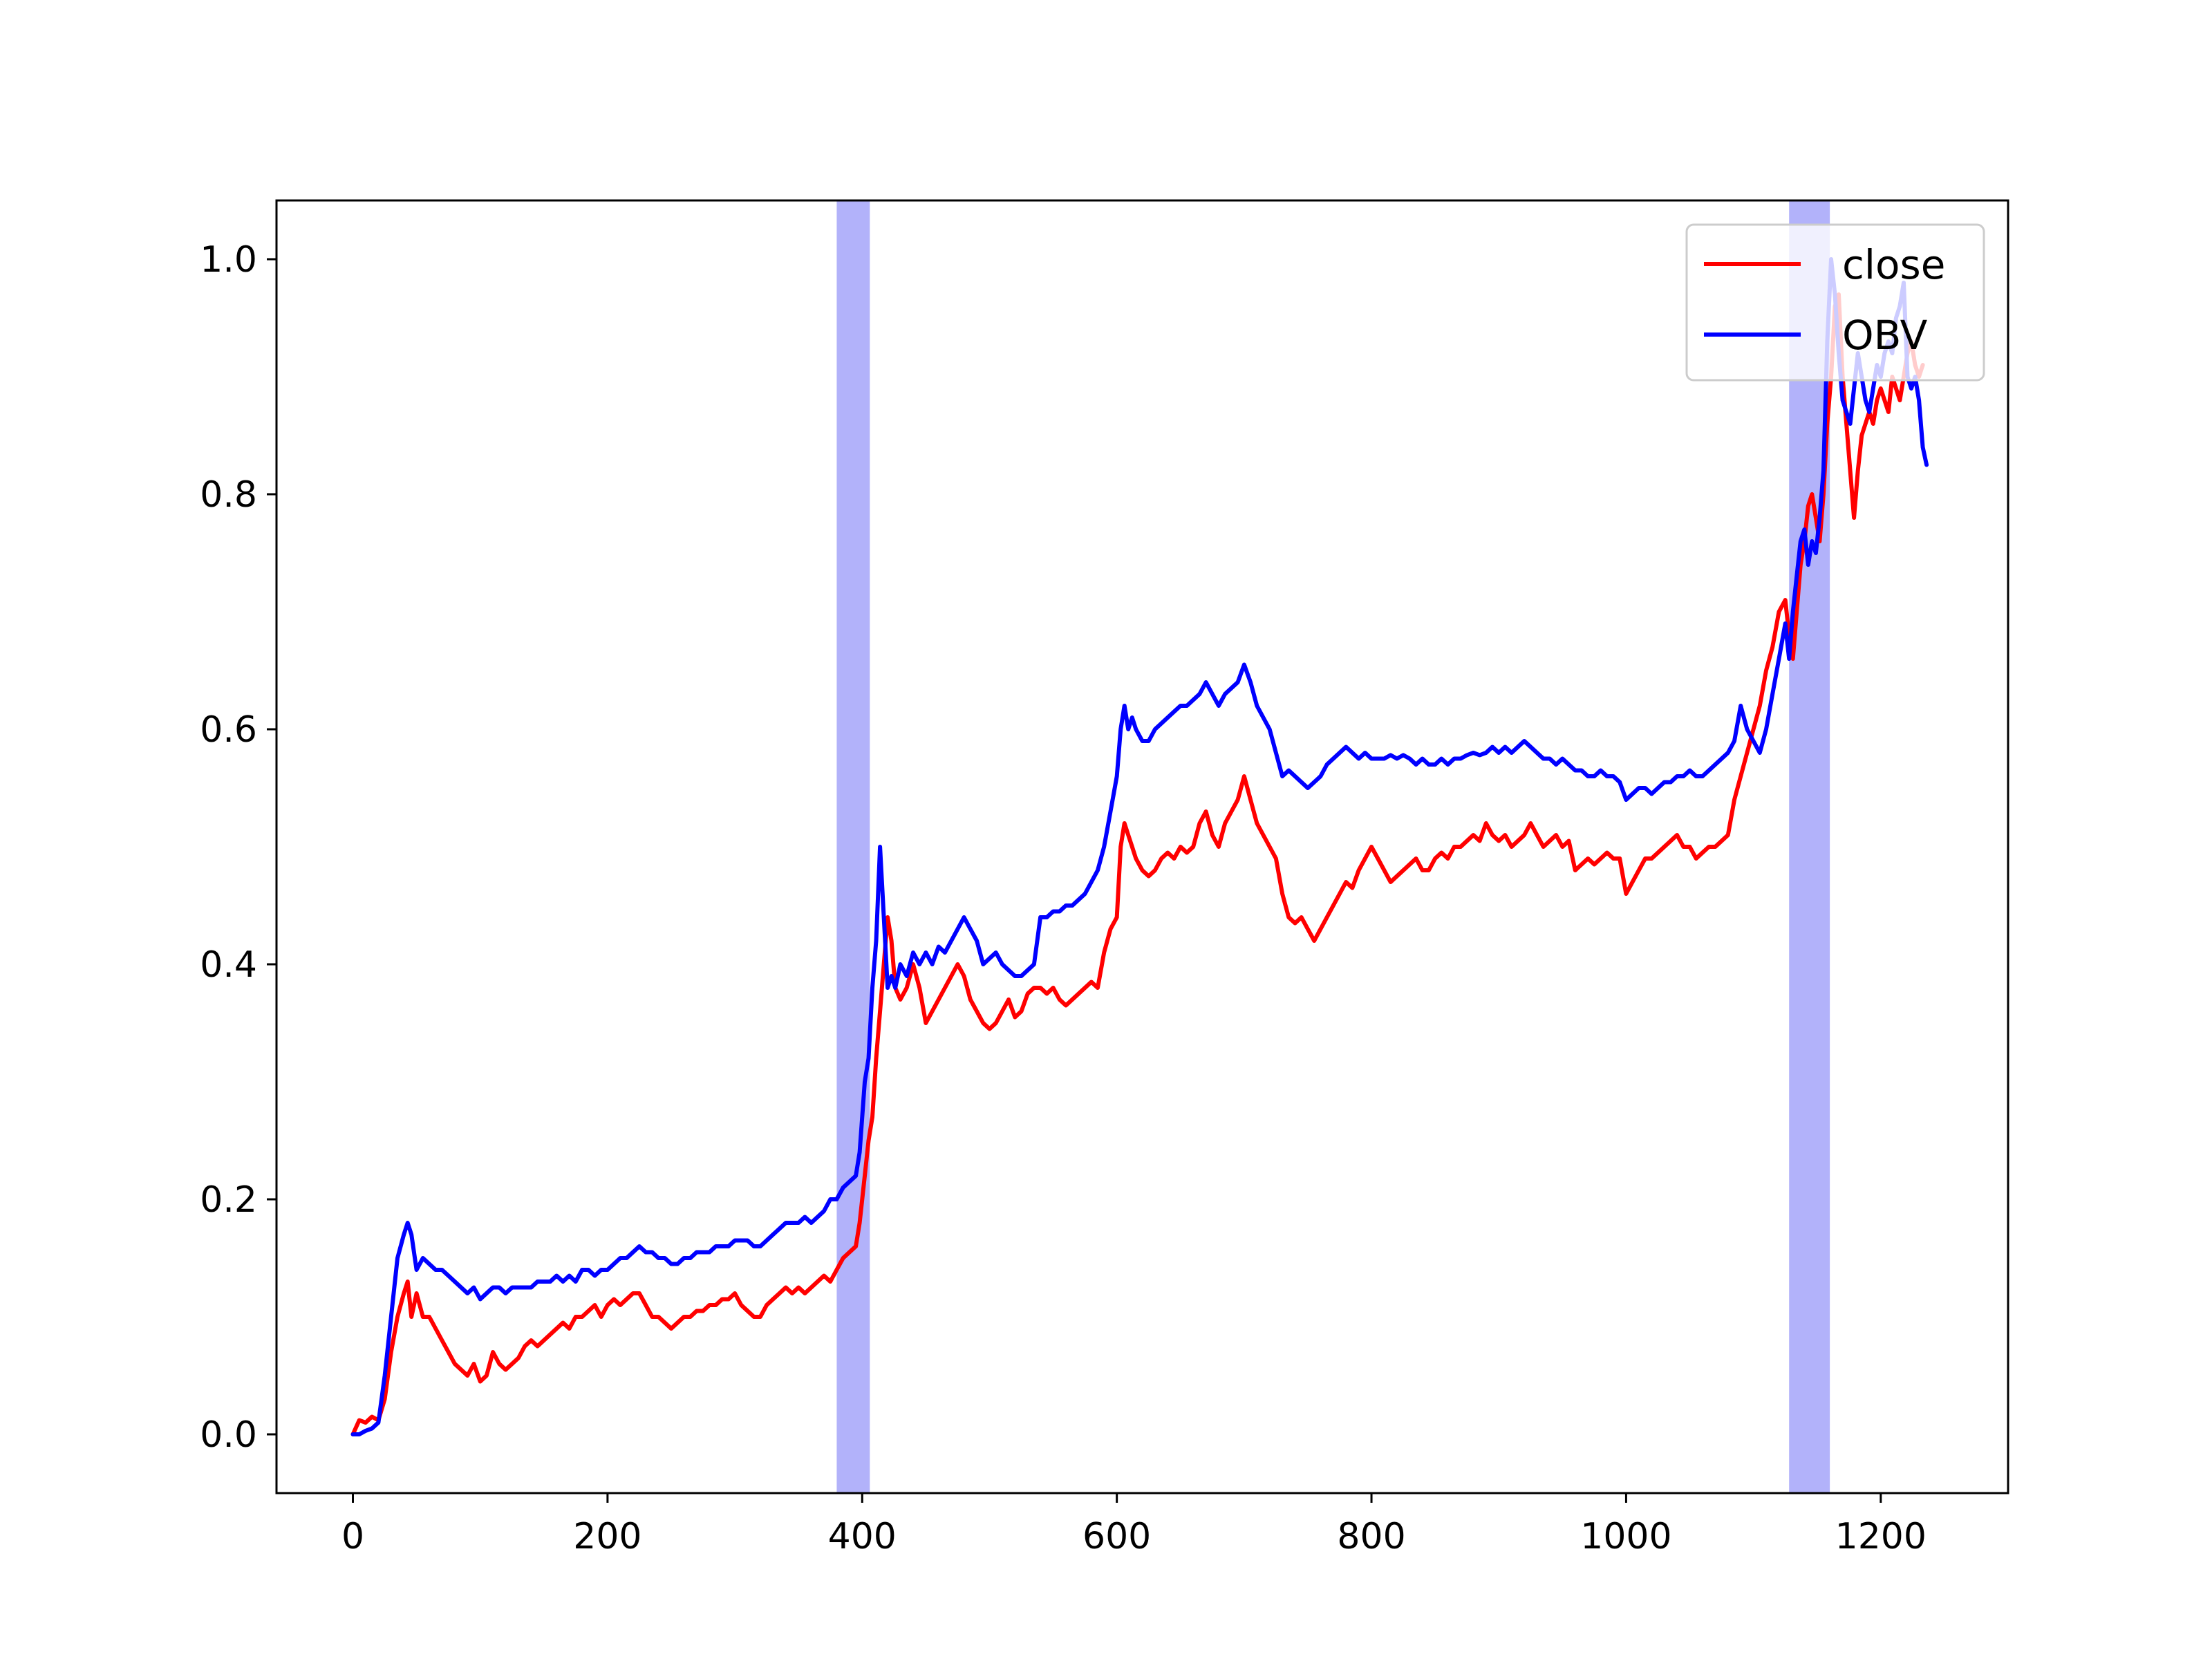 The height and width of the screenshot is (1659, 2212). What do you see at coordinates (1881, 1536) in the screenshot?
I see `x-tick-label: 1200` at bounding box center [1881, 1536].